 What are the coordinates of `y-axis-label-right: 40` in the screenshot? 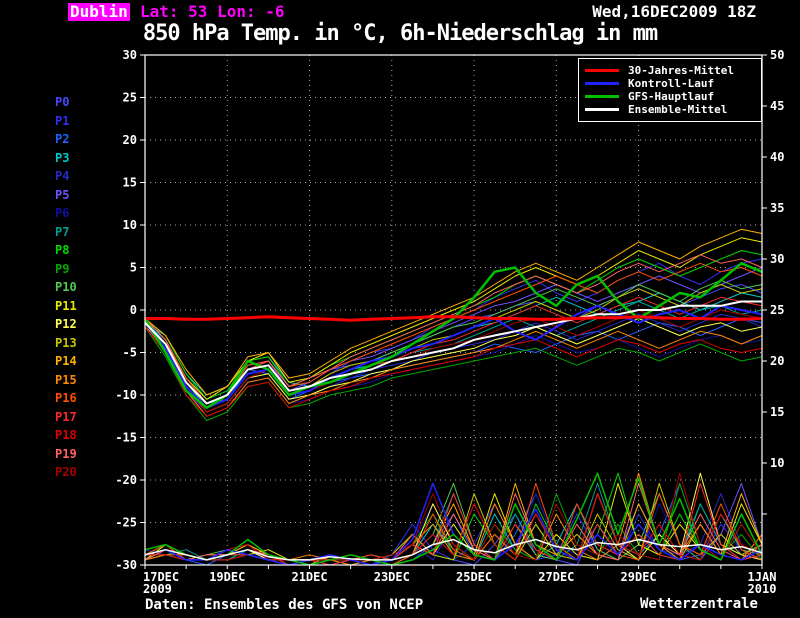 It's located at (777, 157).